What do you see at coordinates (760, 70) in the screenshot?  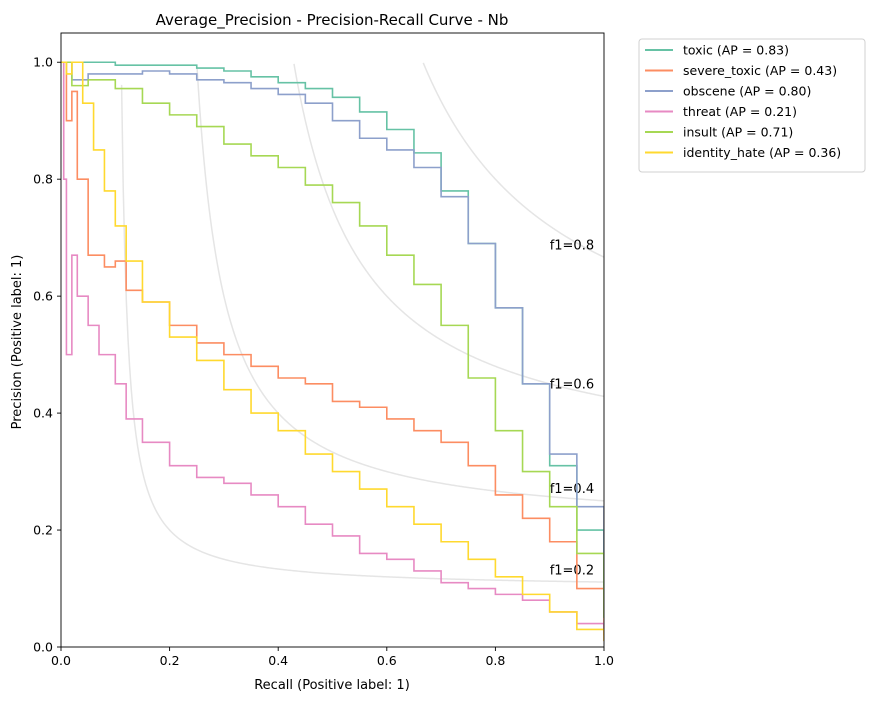 I see `legend-entry: severe_toxic (AP = 0.43)` at bounding box center [760, 70].